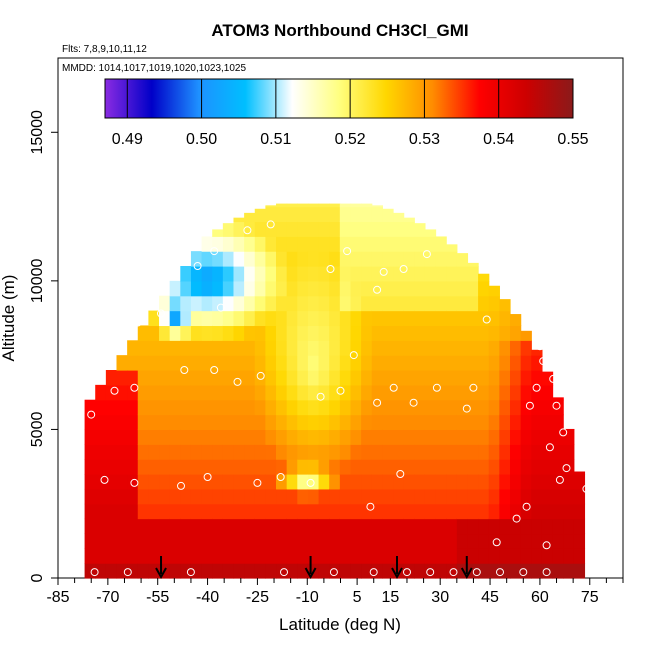 The height and width of the screenshot is (650, 650). Describe the element at coordinates (350, 139) in the screenshot. I see `colorbar-tick-label: 0.52` at that location.